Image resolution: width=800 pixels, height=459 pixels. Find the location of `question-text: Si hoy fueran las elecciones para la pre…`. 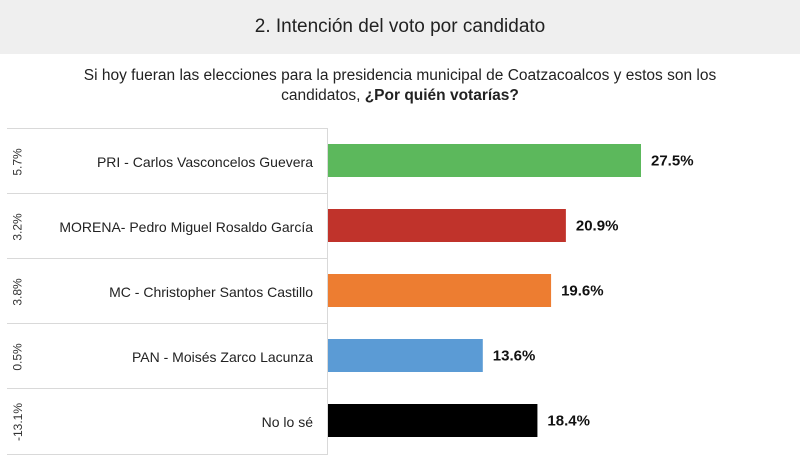

question-text: Si hoy fueran las elecciones para la pre… is located at coordinates (400, 86).